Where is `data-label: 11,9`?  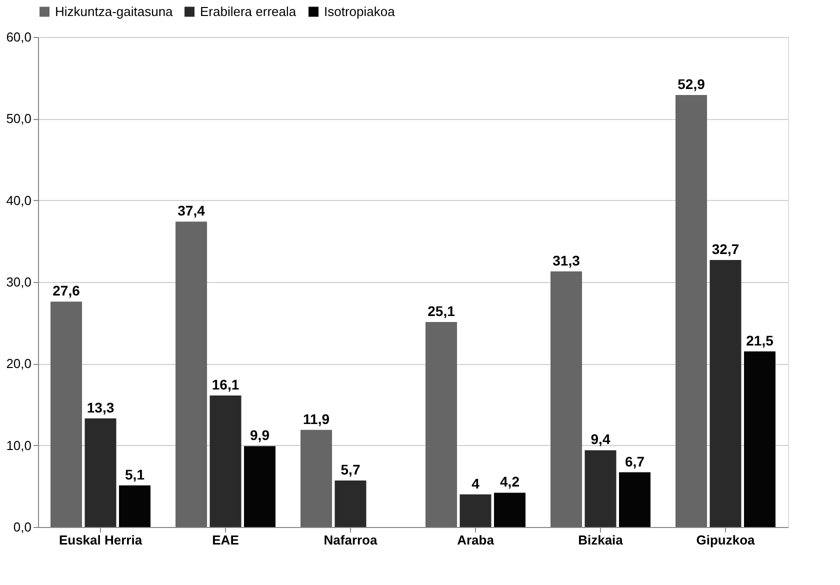
data-label: 11,9 is located at coordinates (316, 418).